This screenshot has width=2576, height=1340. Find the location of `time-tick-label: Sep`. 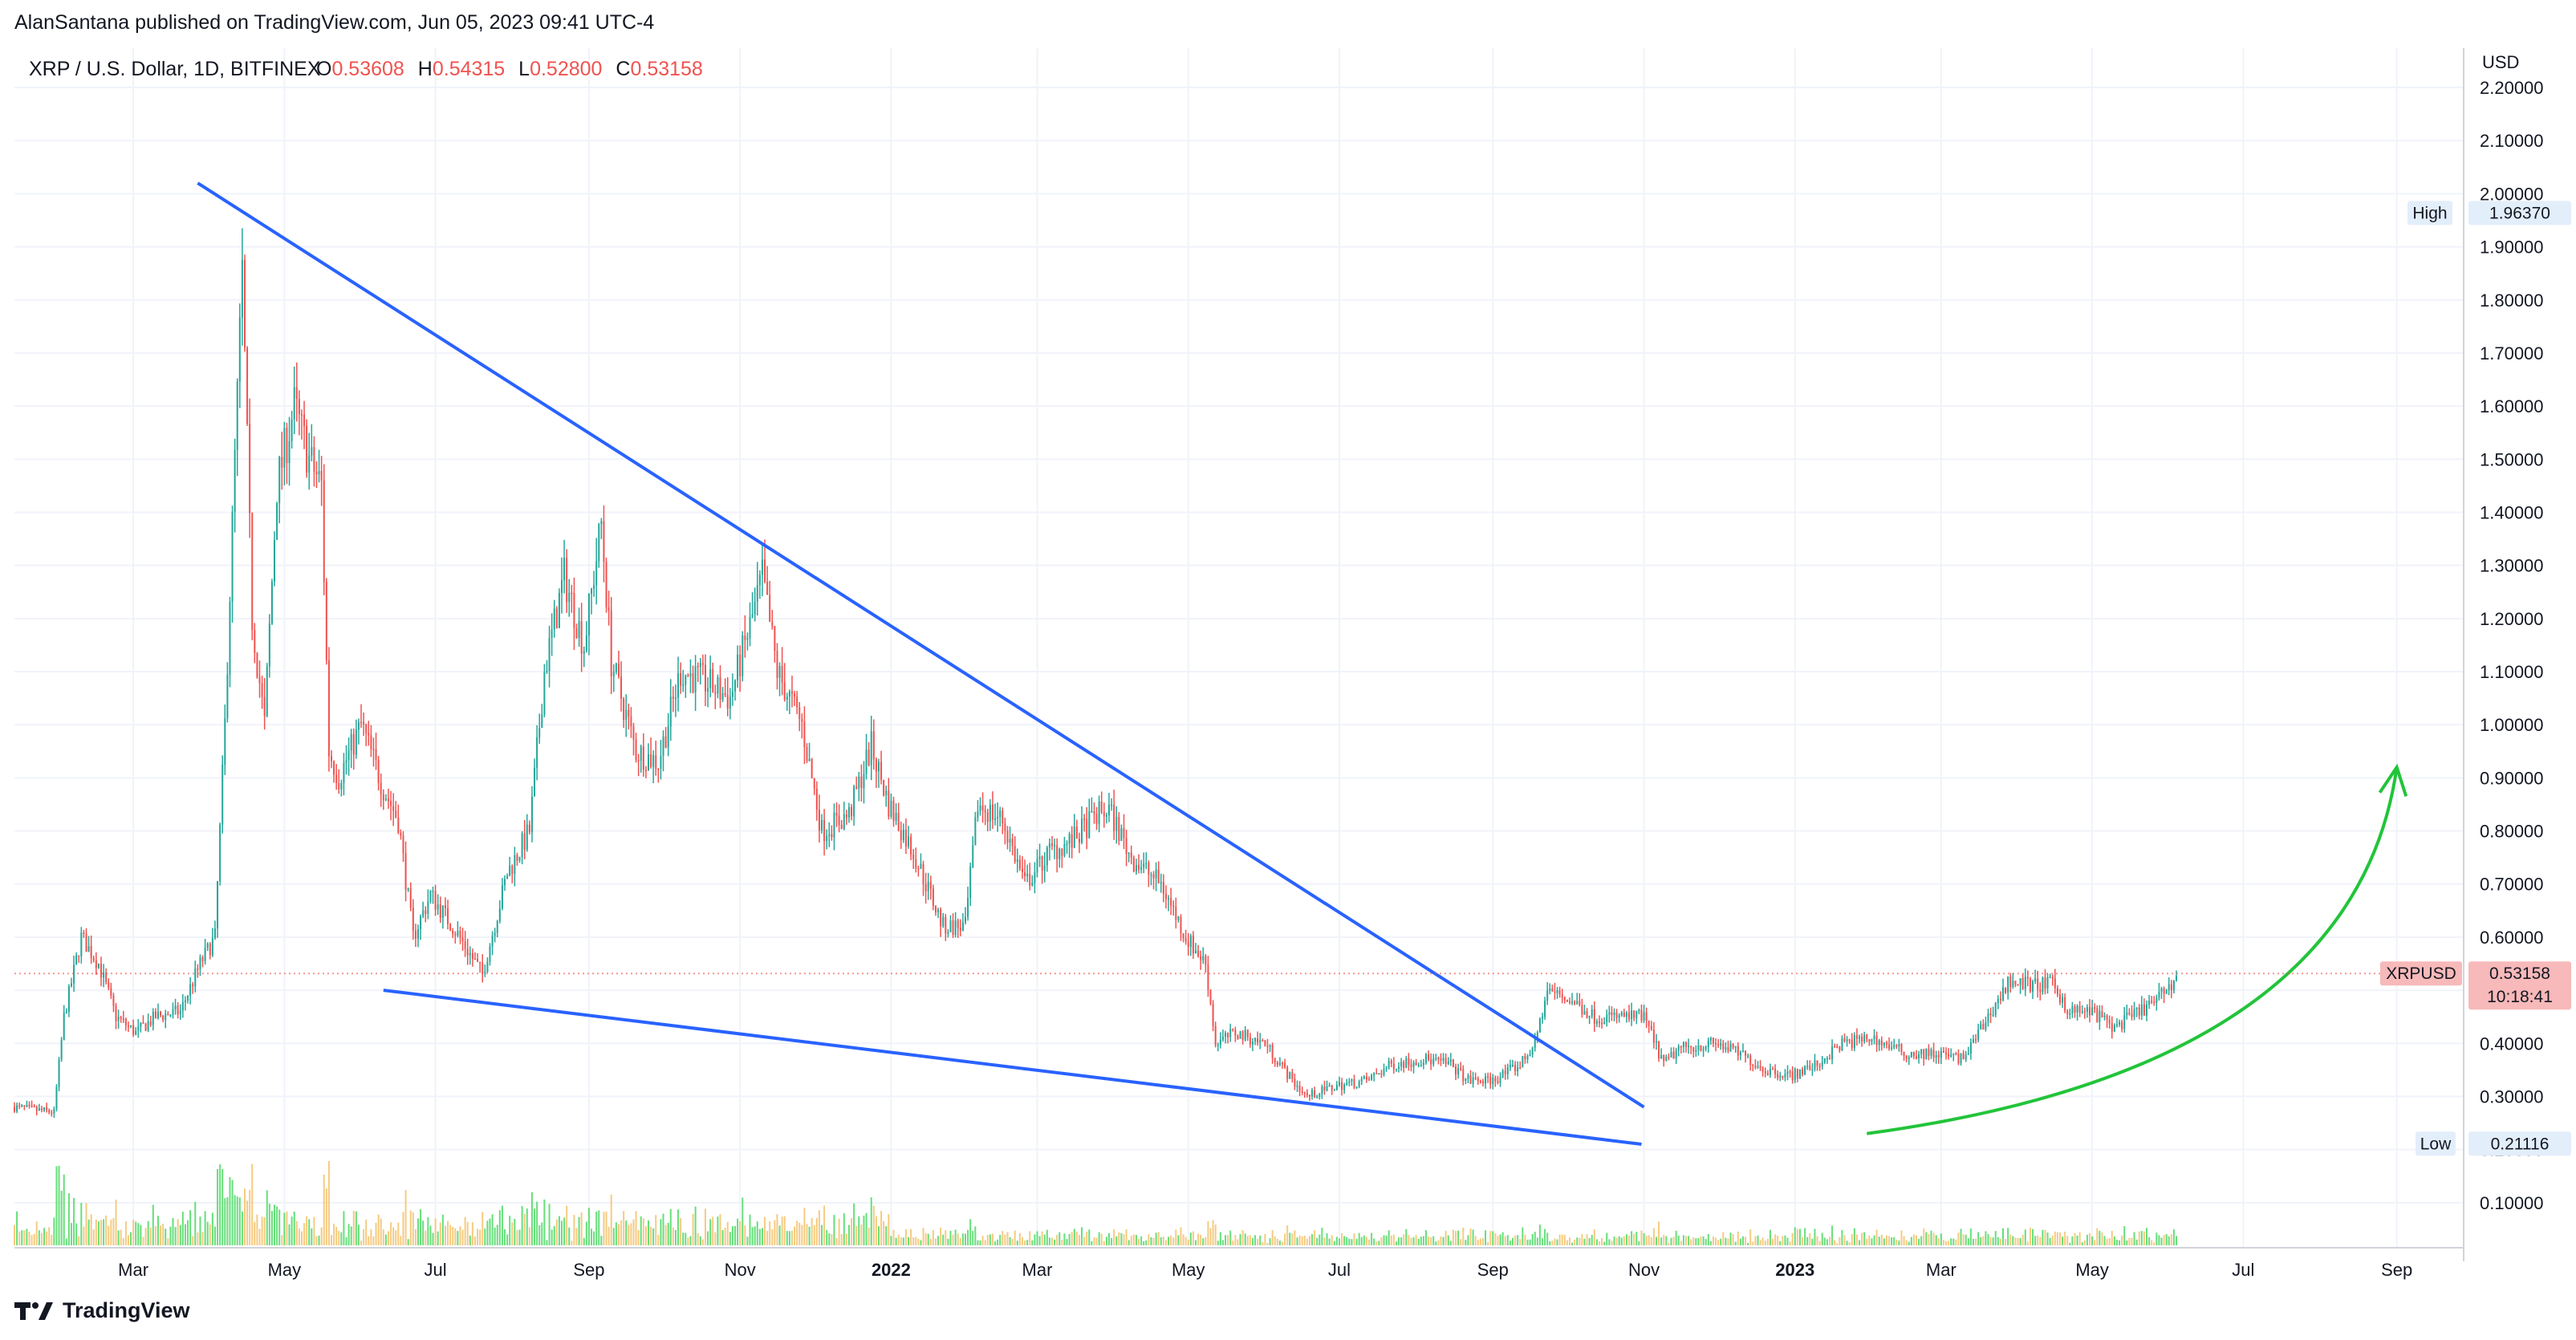

time-tick-label: Sep is located at coordinates (1493, 1270).